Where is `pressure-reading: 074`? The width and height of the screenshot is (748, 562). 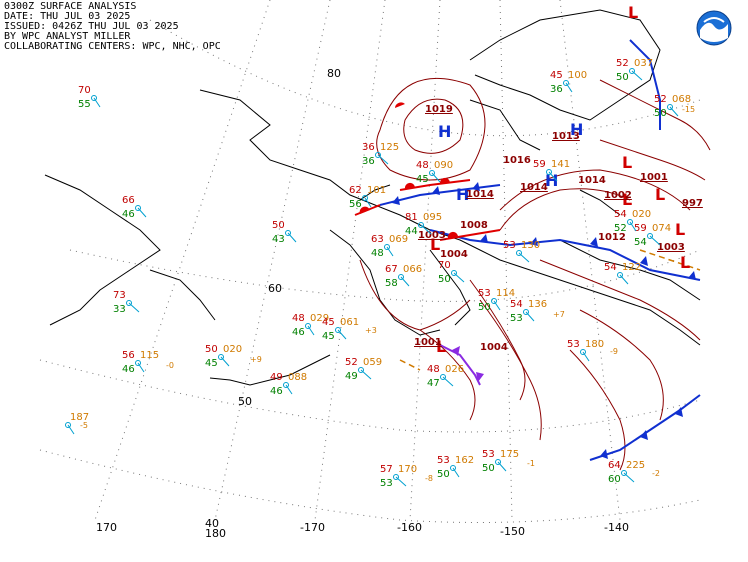 pressure-reading: 074 is located at coordinates (661, 228).